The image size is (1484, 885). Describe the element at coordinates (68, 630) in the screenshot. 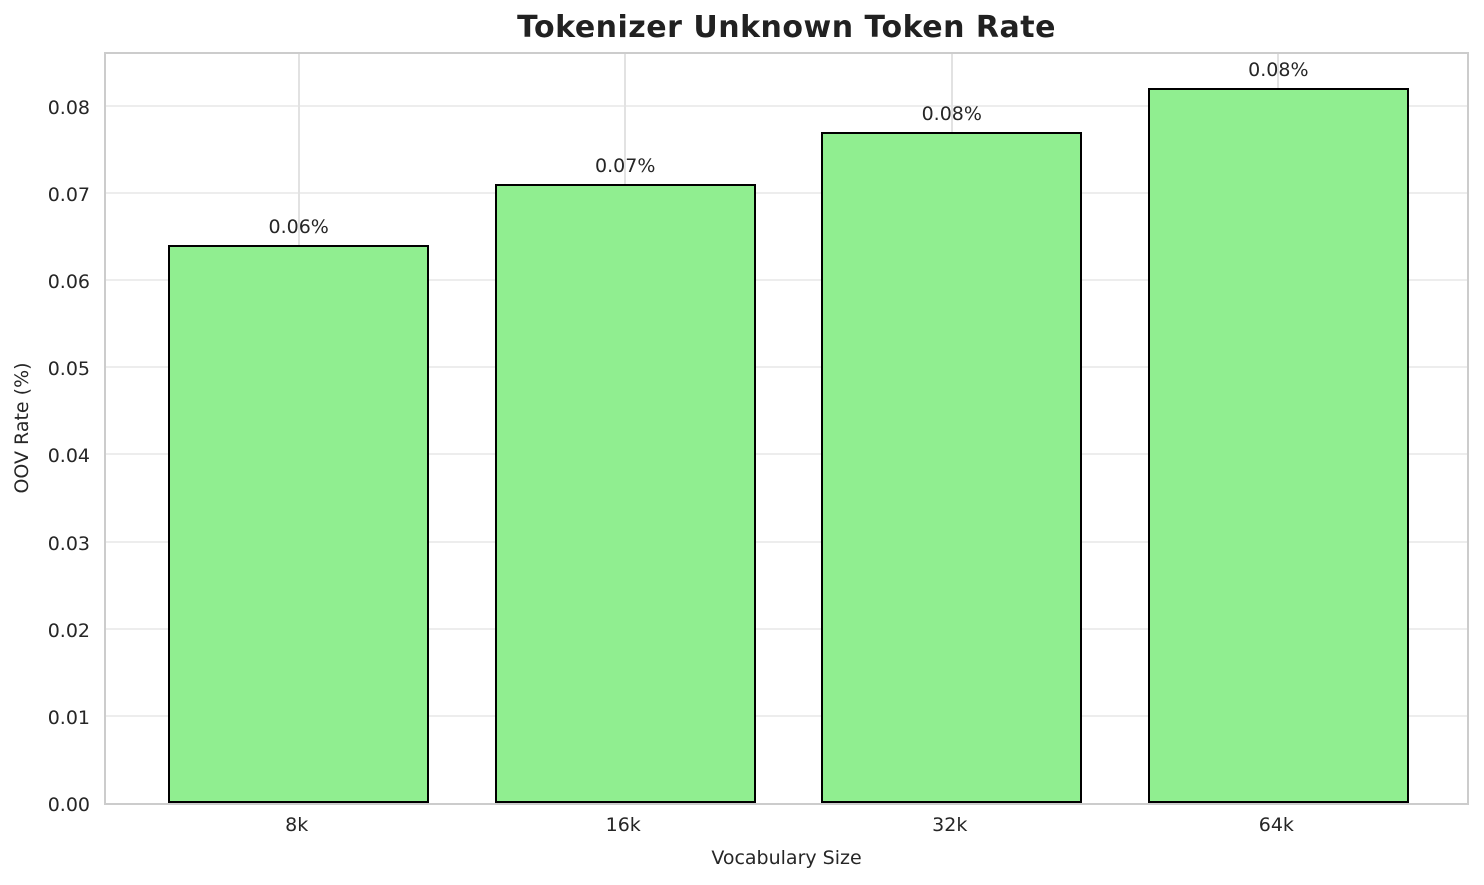

I see `y-tick-label: 0.02` at that location.